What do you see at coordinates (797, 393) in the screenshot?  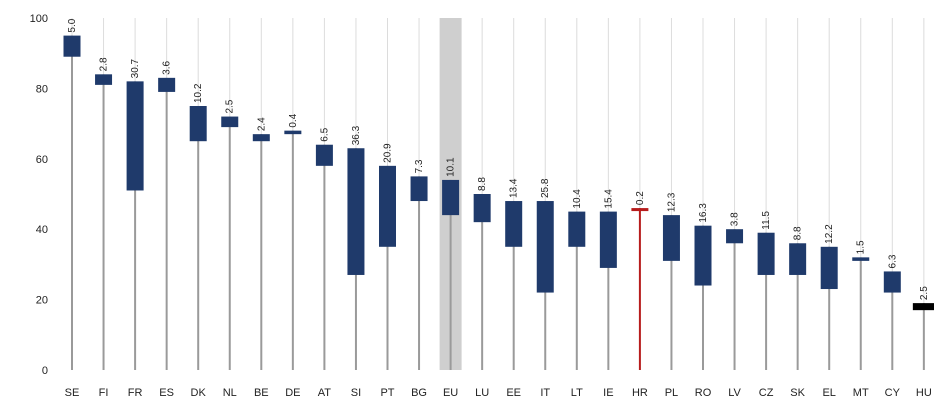 I see `category-label-sk: SK` at bounding box center [797, 393].